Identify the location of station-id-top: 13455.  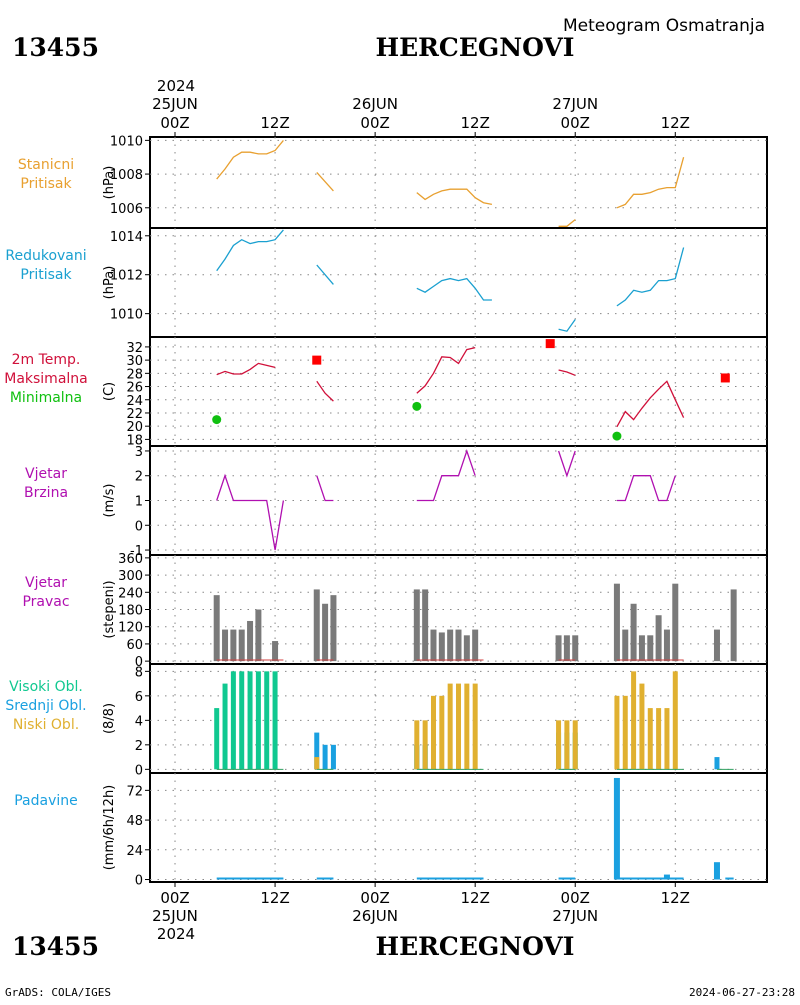
(55, 47).